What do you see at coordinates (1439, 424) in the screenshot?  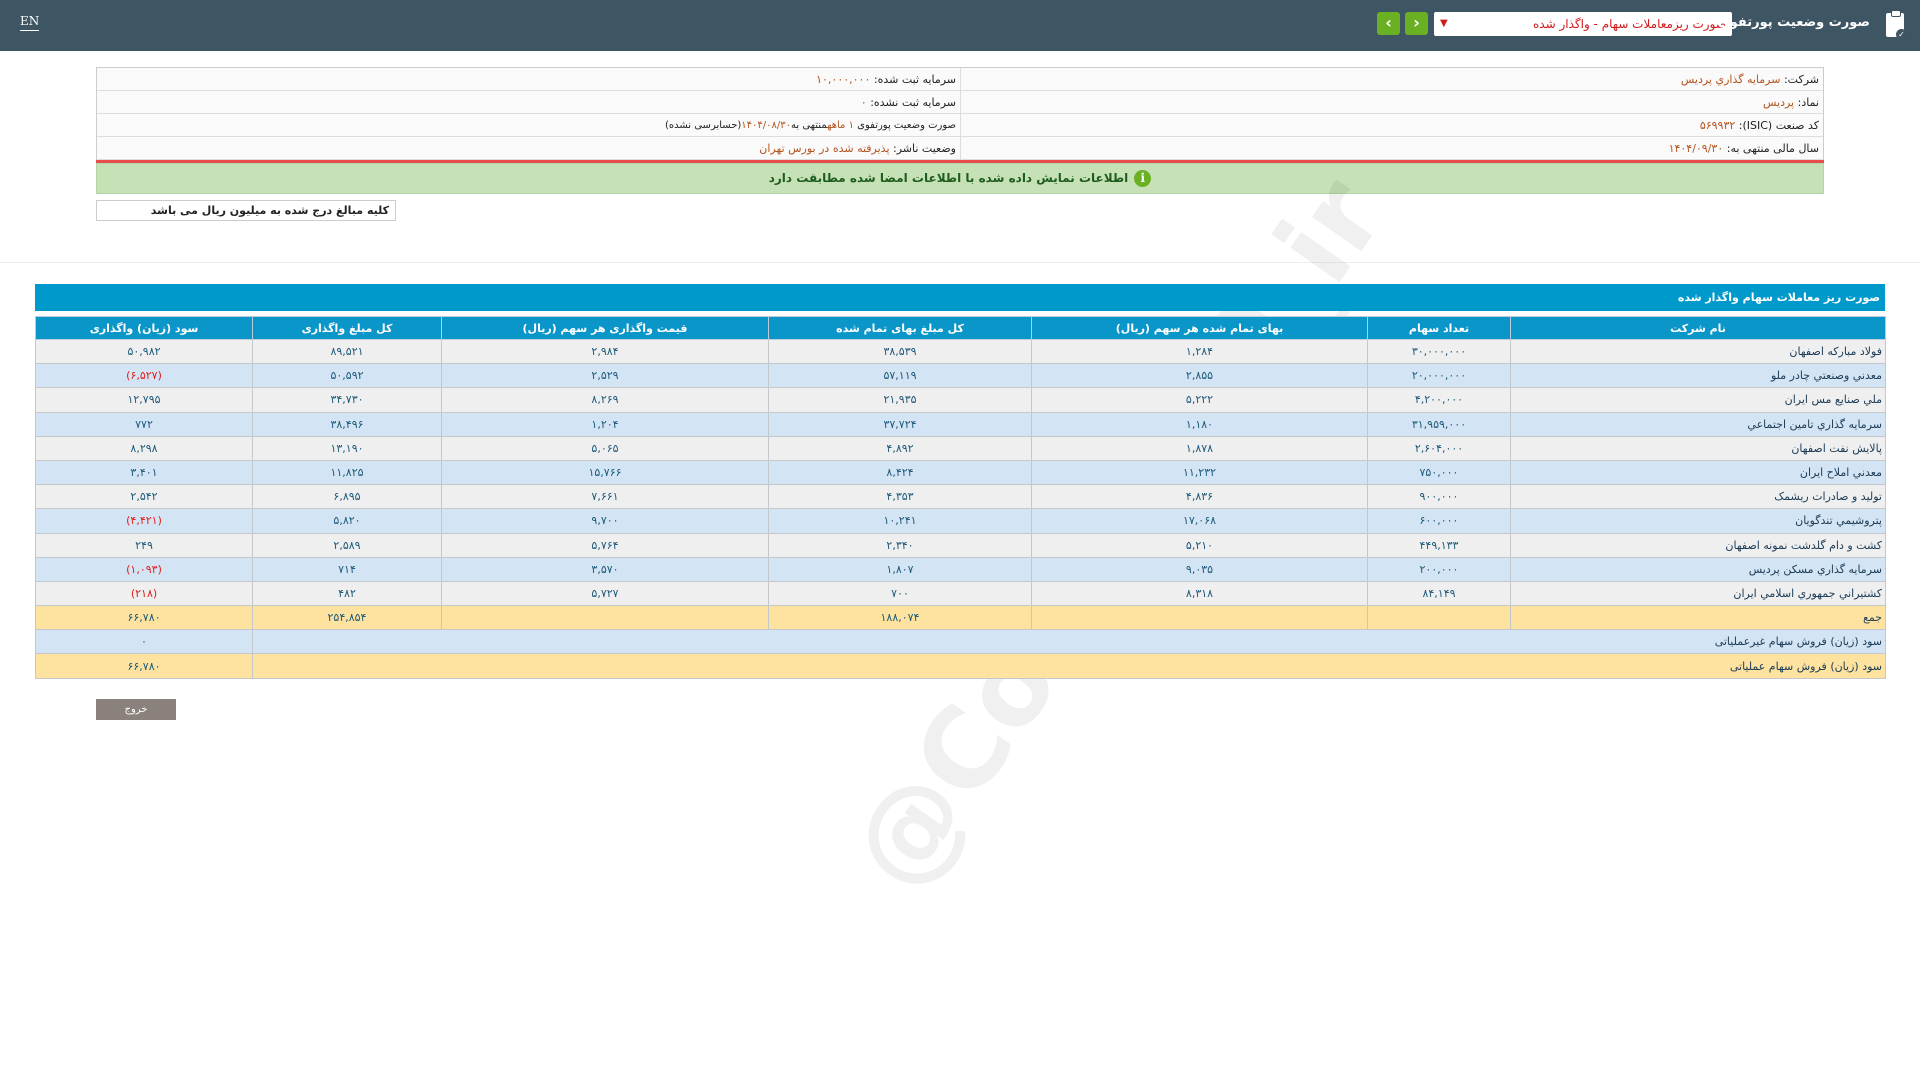 I see `table-cell: ۳۱,۹۵۹,۰۰۰` at bounding box center [1439, 424].